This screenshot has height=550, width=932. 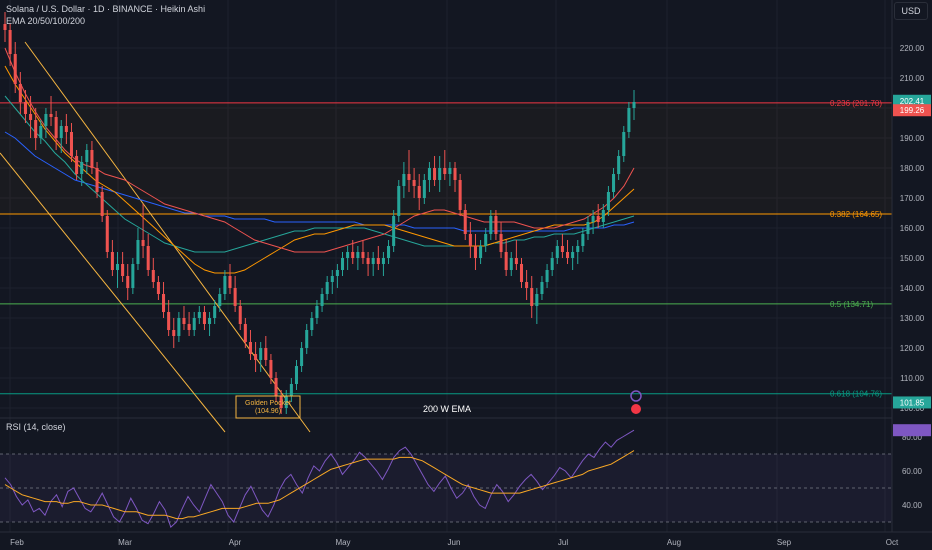 What do you see at coordinates (912, 275) in the screenshot?
I see `price-axis` at bounding box center [912, 275].